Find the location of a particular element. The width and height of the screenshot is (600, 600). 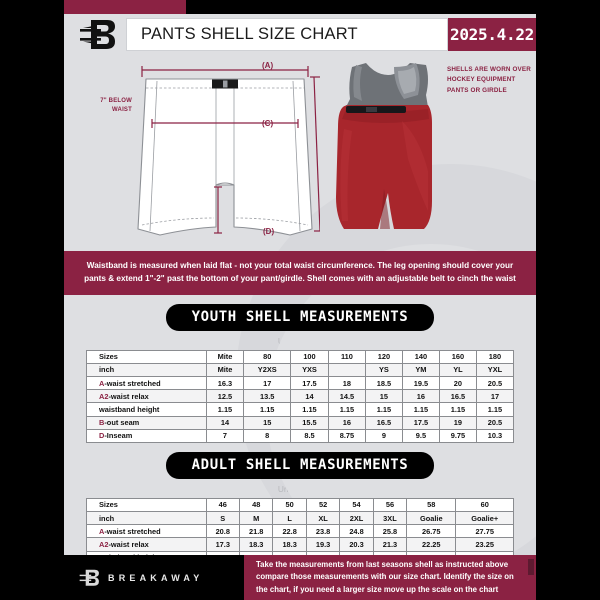

table-cell: 21.3 is located at coordinates (390, 544).